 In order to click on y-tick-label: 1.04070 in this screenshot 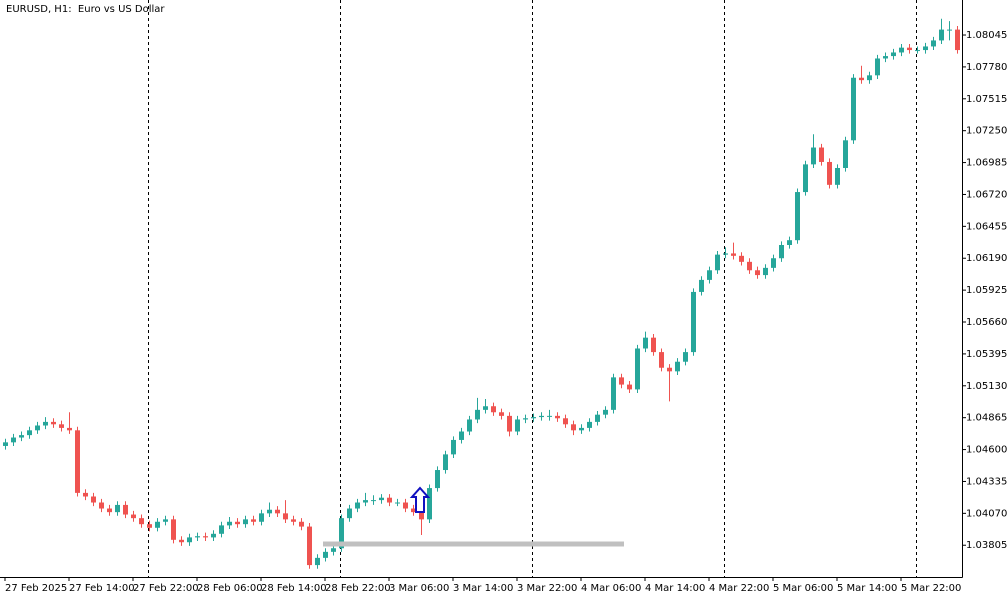, I will do `click(986, 513)`.